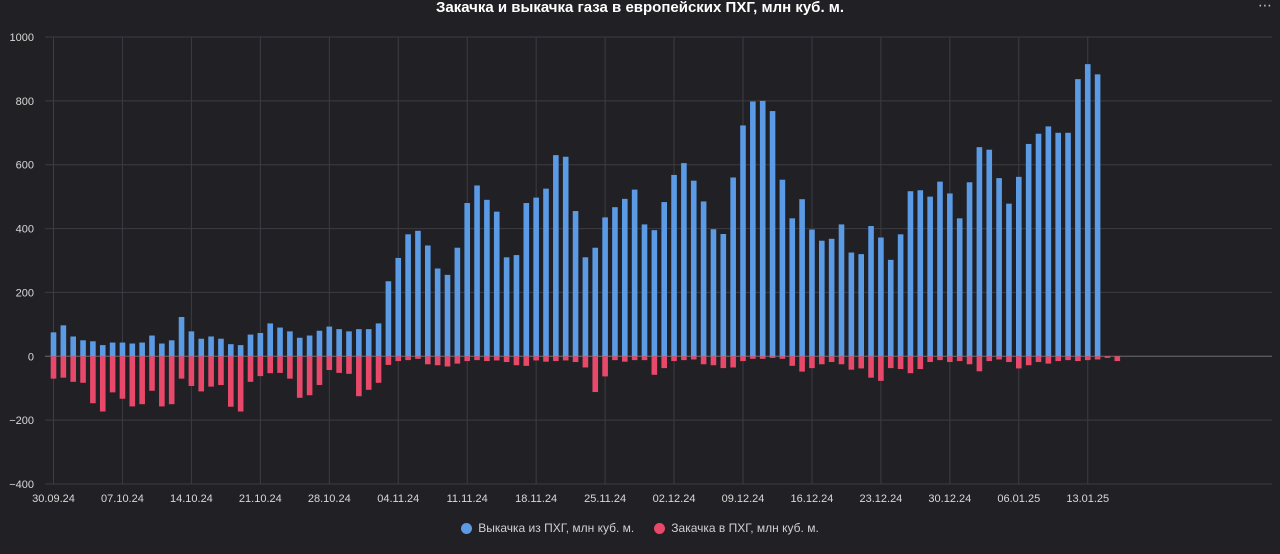 Image resolution: width=1280 pixels, height=554 pixels. What do you see at coordinates (547, 528) in the screenshot?
I see `legend-item-outflow: Выкачка из ПХГ, млн куб. м.` at bounding box center [547, 528].